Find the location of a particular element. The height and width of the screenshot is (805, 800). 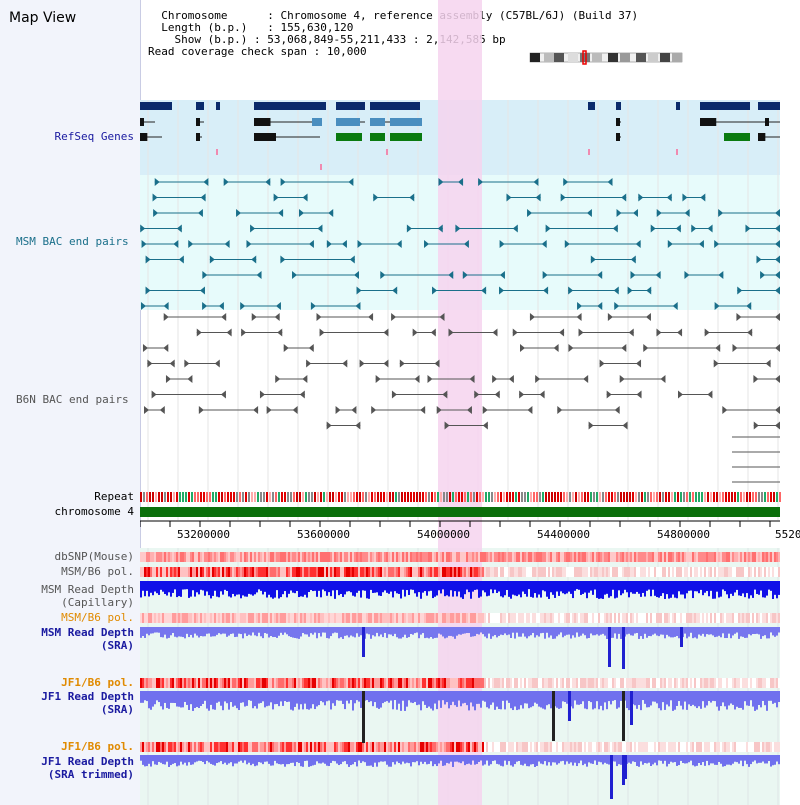

msm-read-depth-capillary-label: MSM Read Depth is located at coordinates (87, 589).